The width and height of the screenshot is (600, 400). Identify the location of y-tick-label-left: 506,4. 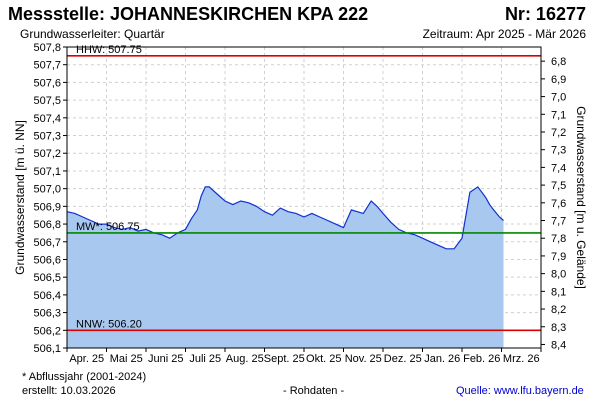
(47, 296).